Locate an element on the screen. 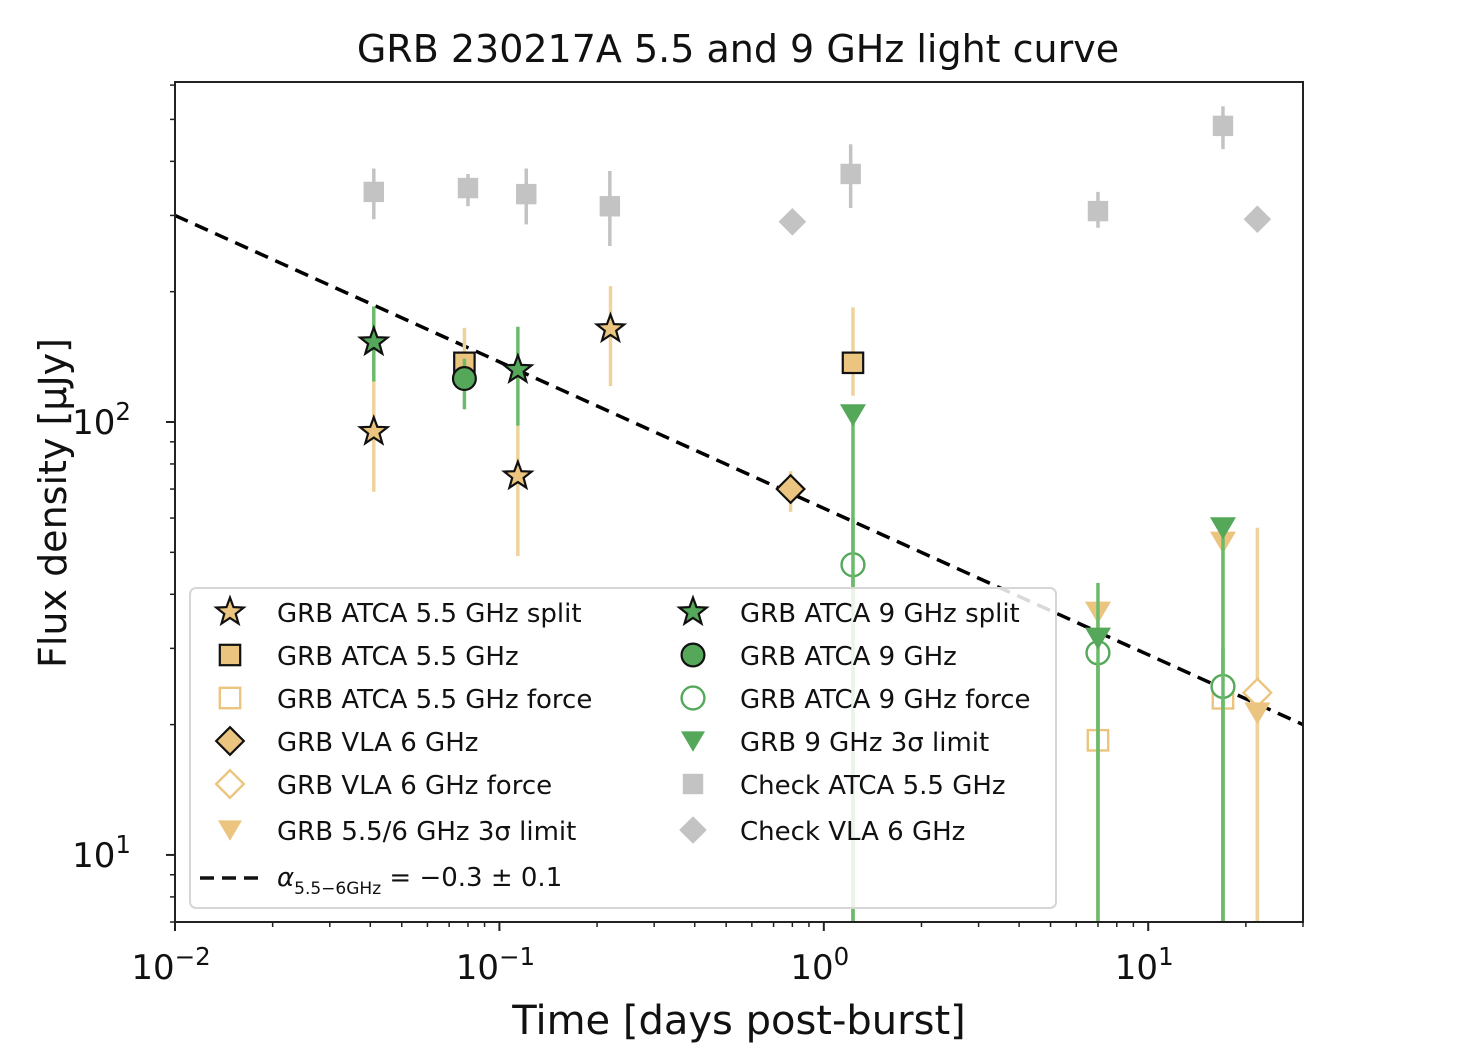 This screenshot has height=1060, width=1476. series-grb-5-5-6-ghz-3-limit is located at coordinates (1177, 726).